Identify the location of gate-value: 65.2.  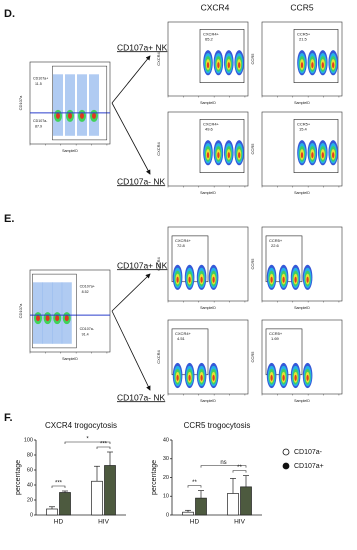
(209, 38).